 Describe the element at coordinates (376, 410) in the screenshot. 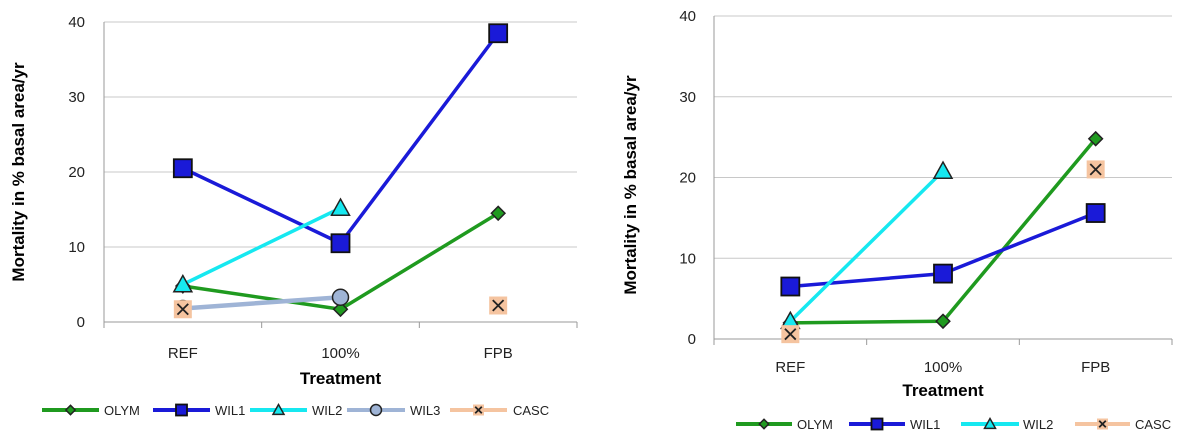

I see `legend-marker-wil3` at that location.